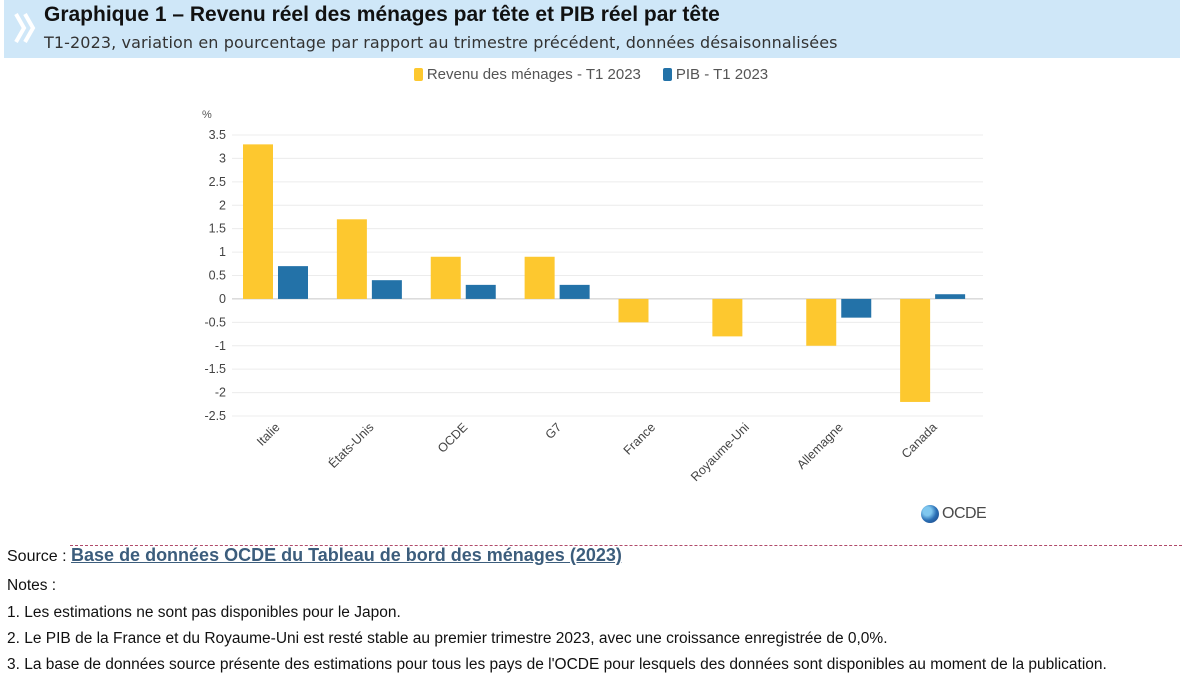 Image resolution: width=1182 pixels, height=689 pixels. What do you see at coordinates (533, 74) in the screenshot?
I see `legend-label-revenu: Revenu des ménages - T1 2023` at bounding box center [533, 74].